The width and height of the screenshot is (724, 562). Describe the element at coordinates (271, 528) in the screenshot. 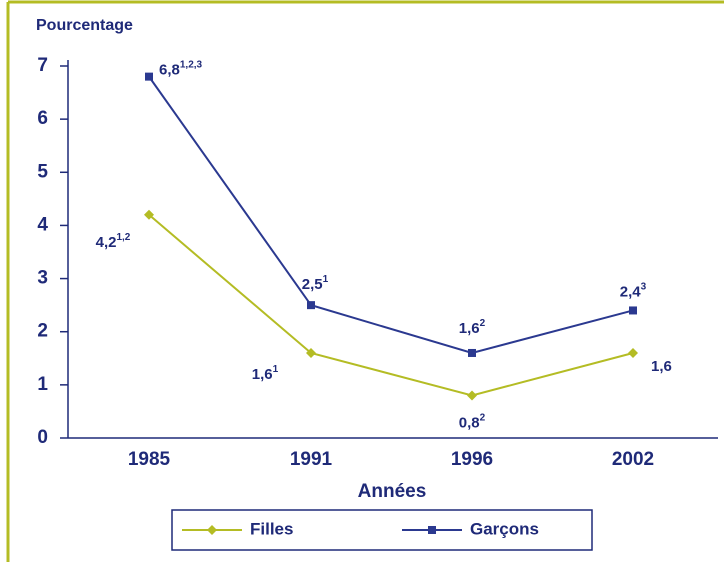

I see `legend-label: Filles` at that location.